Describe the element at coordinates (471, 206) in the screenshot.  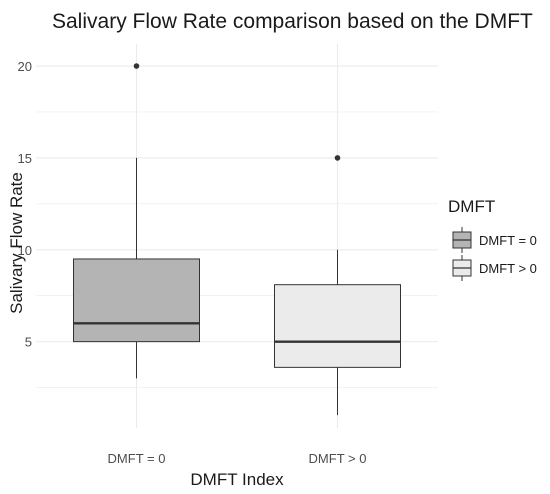
I see `legend-title: DMFT` at that location.